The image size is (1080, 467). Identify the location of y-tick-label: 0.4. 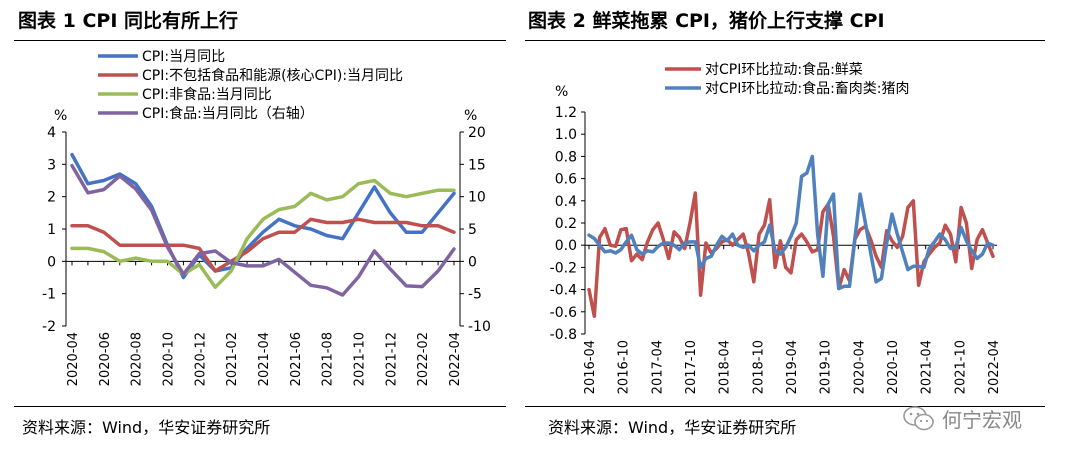
(566, 202).